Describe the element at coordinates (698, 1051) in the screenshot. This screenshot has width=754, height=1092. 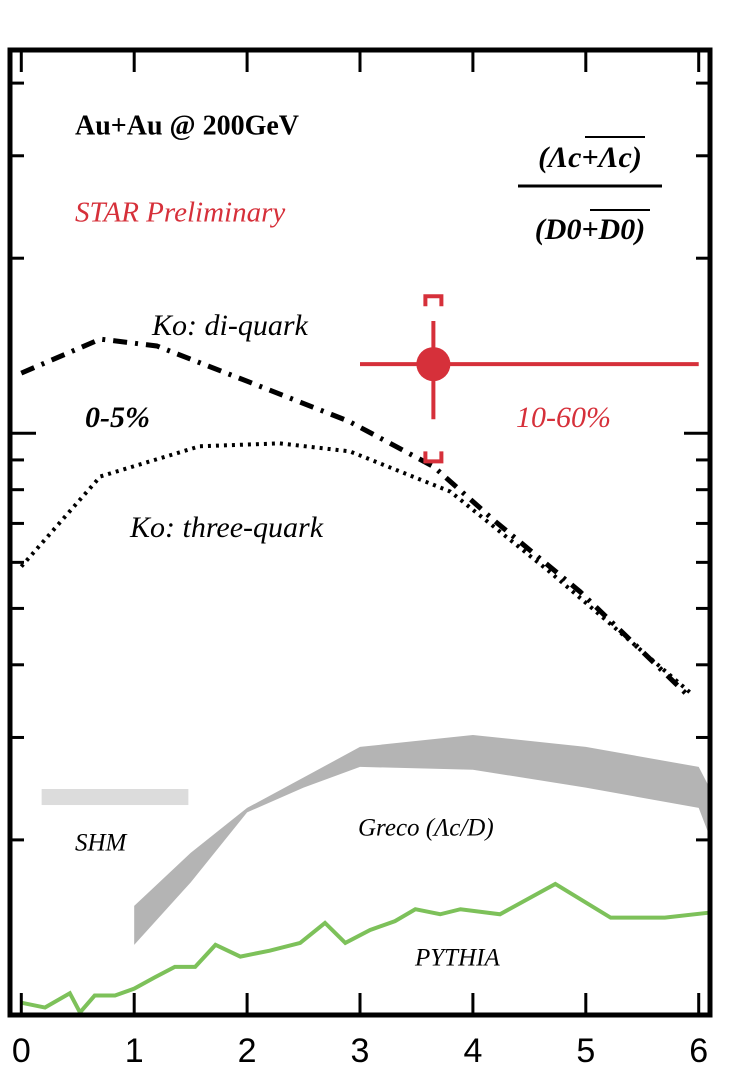
I see `x-tick-label: 6` at that location.